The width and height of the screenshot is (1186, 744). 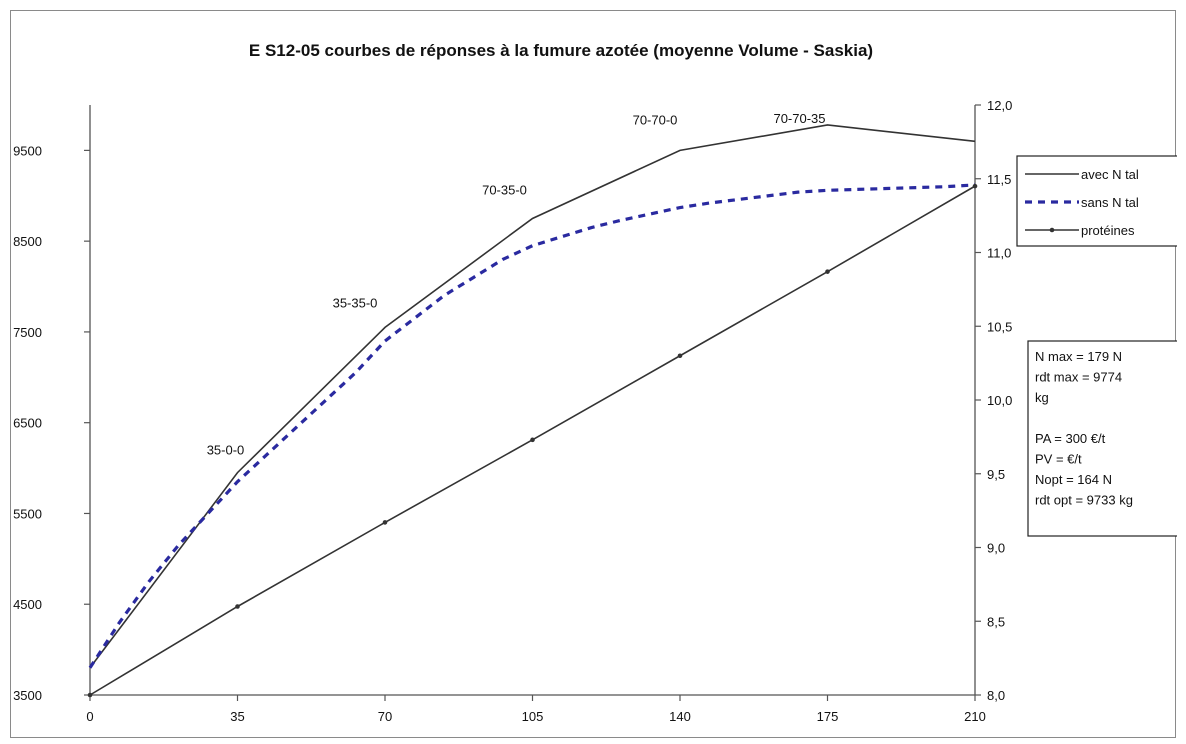 What do you see at coordinates (533, 716) in the screenshot?
I see `x-tick-label: 105` at bounding box center [533, 716].